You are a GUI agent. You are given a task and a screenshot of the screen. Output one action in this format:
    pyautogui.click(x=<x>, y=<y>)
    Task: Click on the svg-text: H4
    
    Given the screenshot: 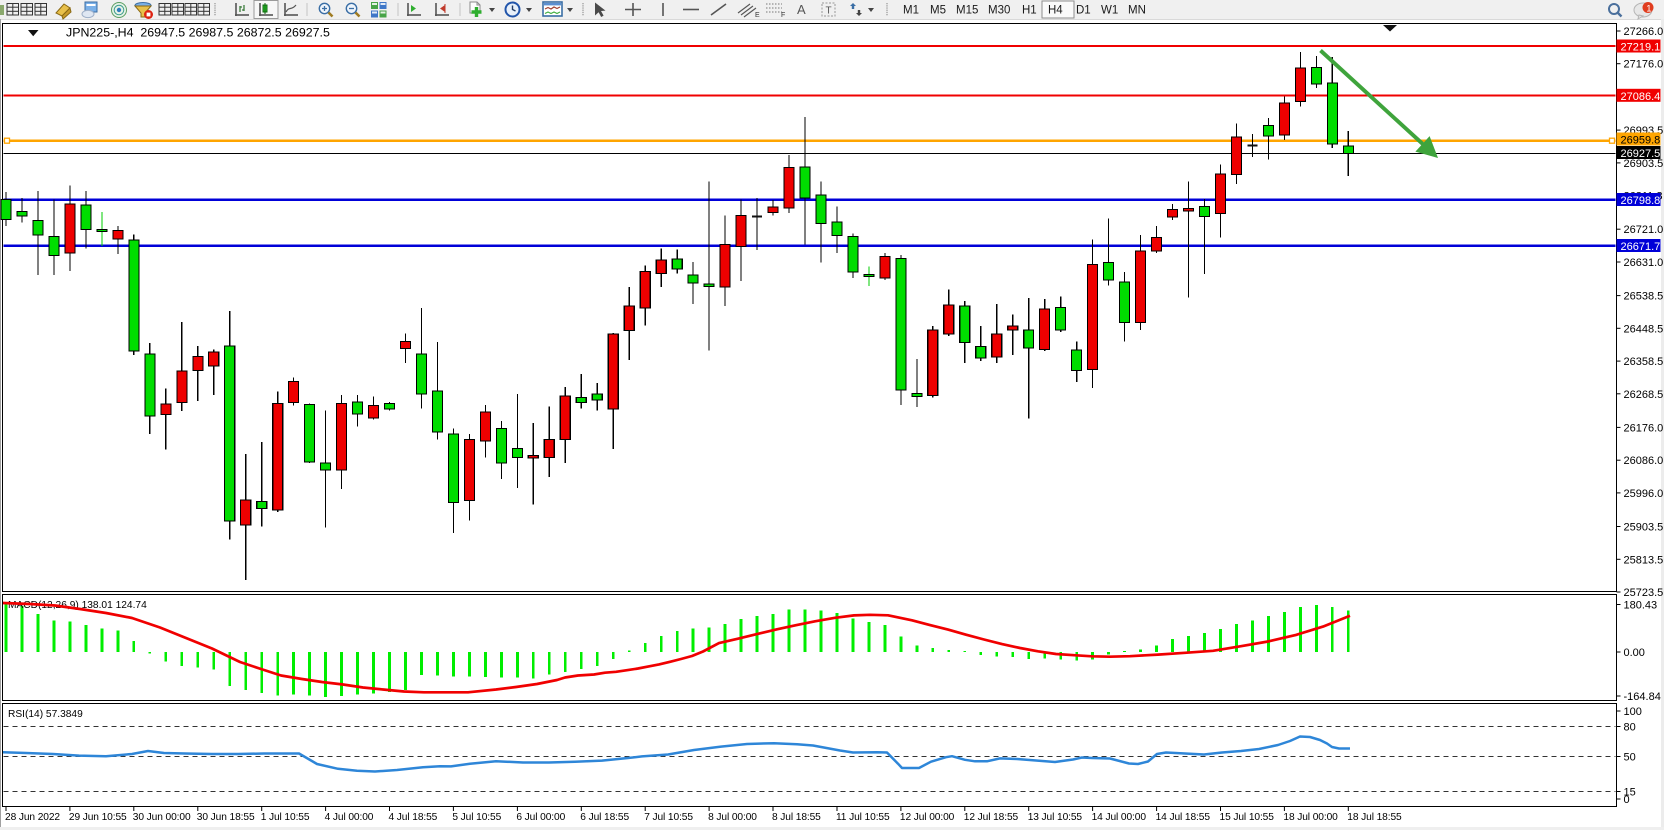 What is the action you would take?
    pyautogui.click(x=1055, y=11)
    